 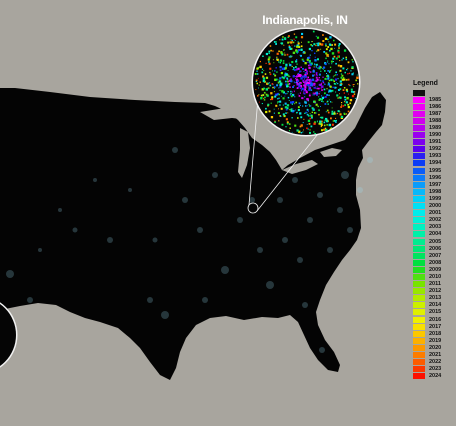 What do you see at coordinates (435, 220) in the screenshot?
I see `legend-label: 2002` at bounding box center [435, 220].